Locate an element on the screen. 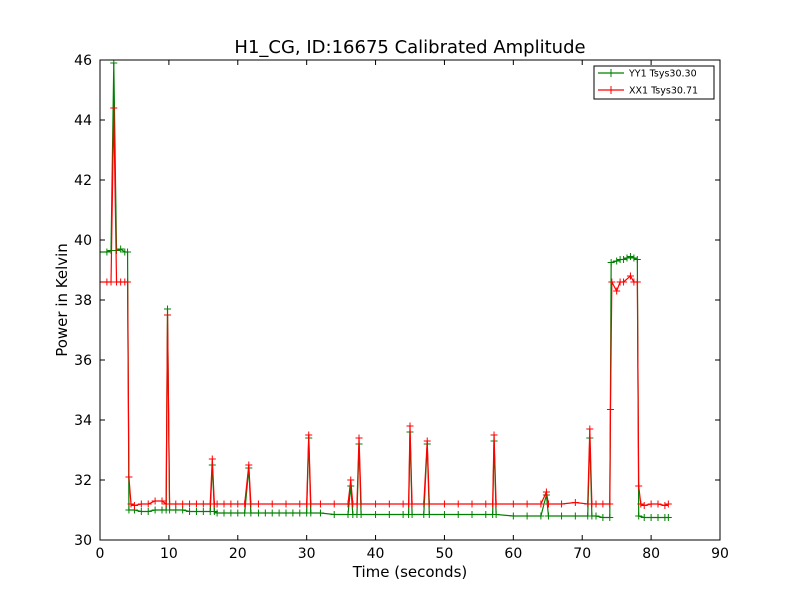 The width and height of the screenshot is (800, 600). legend-box is located at coordinates (654, 82).